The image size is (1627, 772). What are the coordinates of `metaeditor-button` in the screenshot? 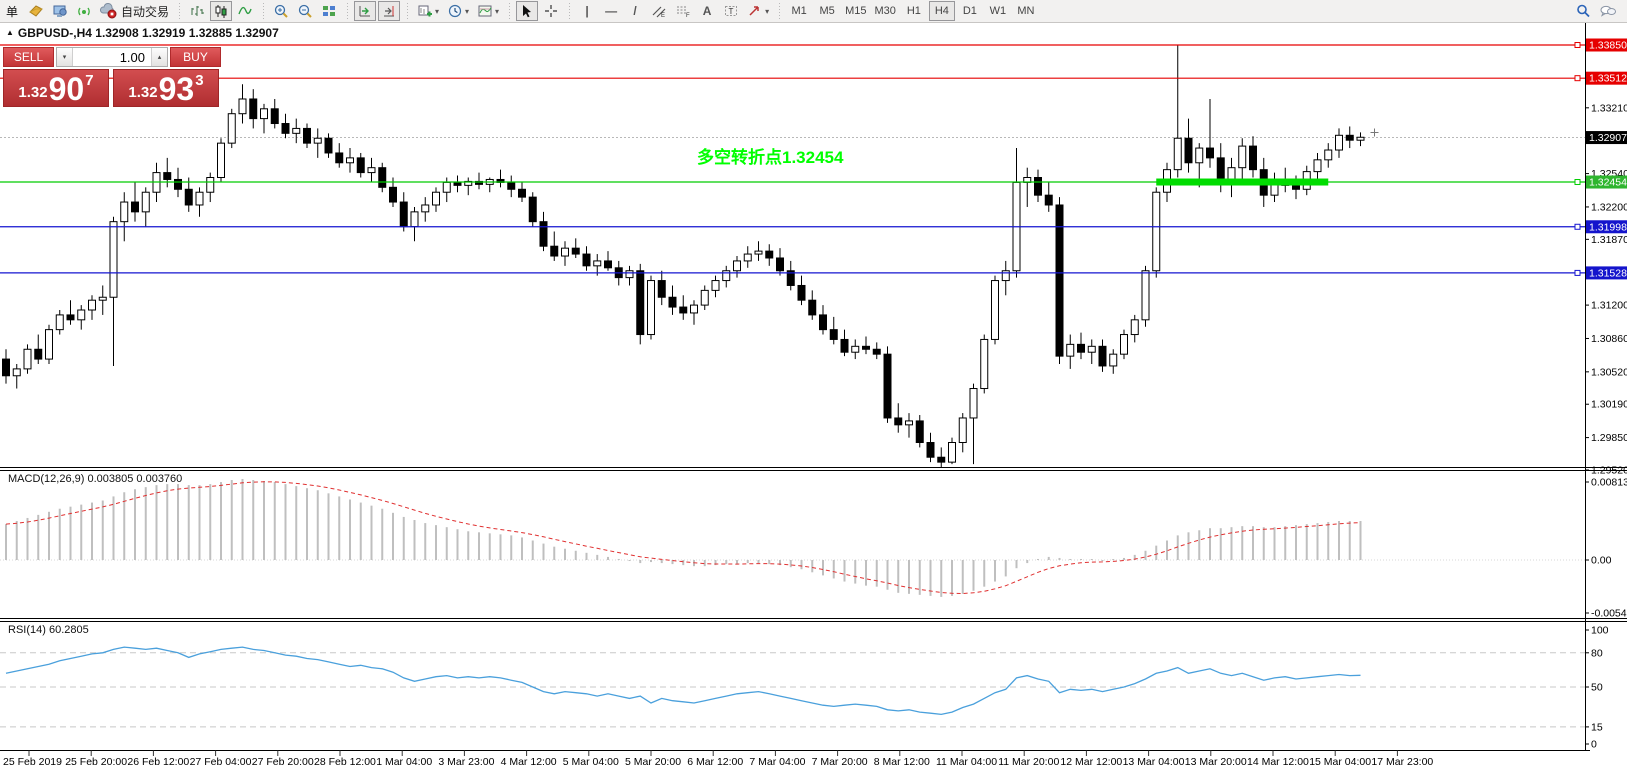 It's located at (60, 11).